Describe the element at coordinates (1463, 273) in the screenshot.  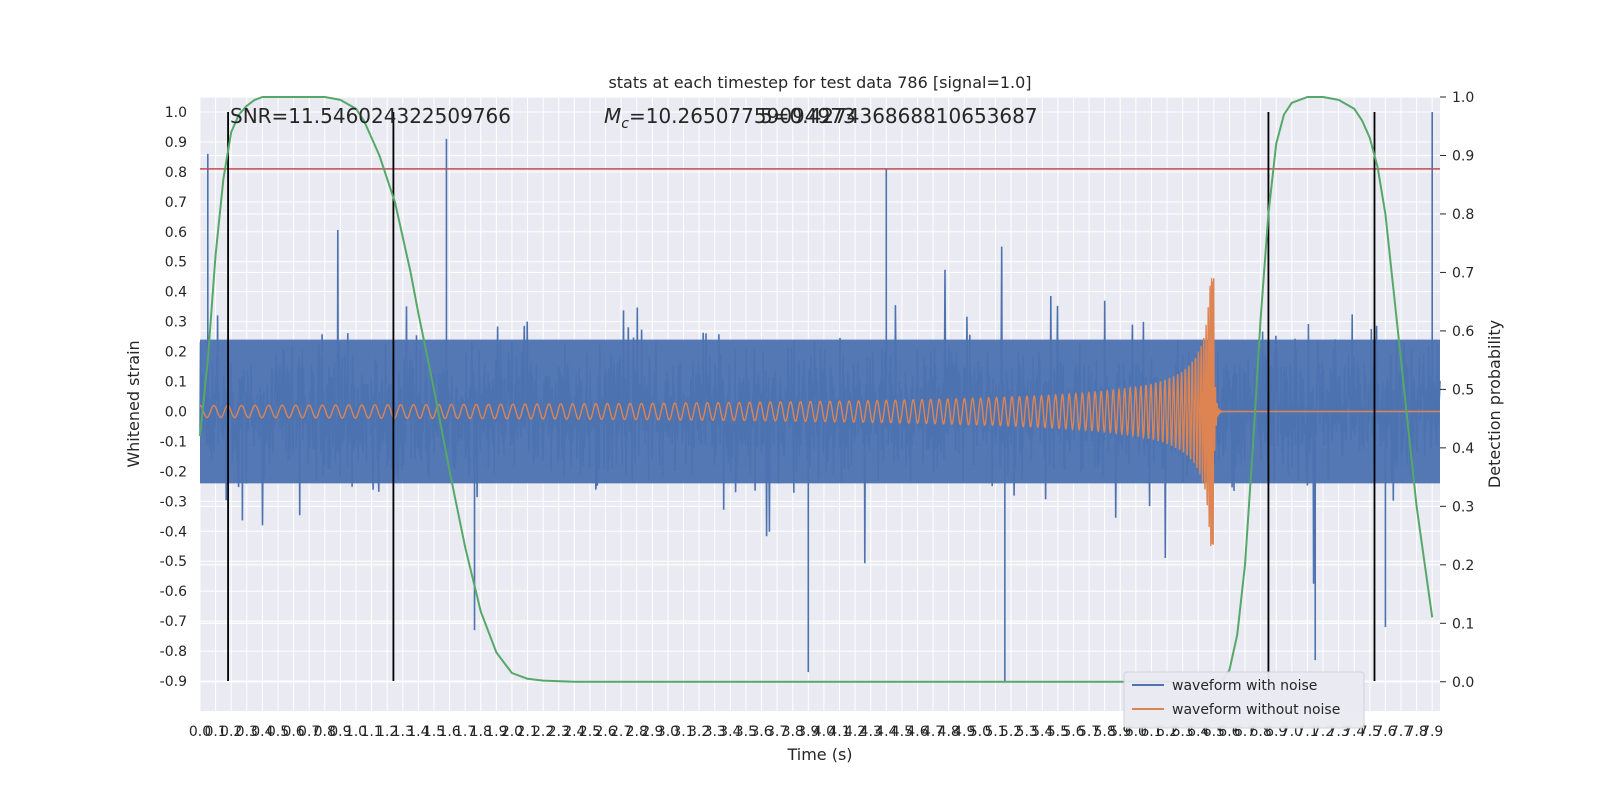
I see `y2-tick-label: 0.7` at that location.